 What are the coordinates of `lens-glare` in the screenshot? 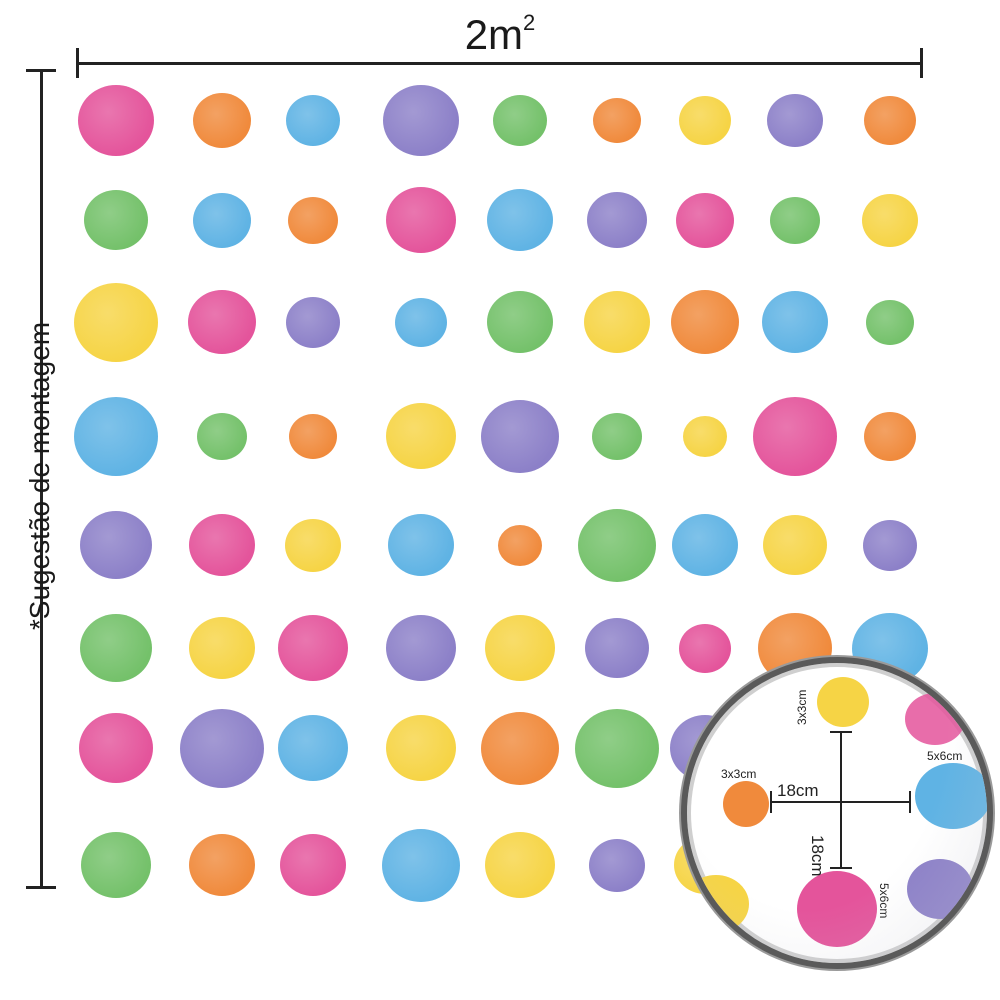 It's located at (837, 813).